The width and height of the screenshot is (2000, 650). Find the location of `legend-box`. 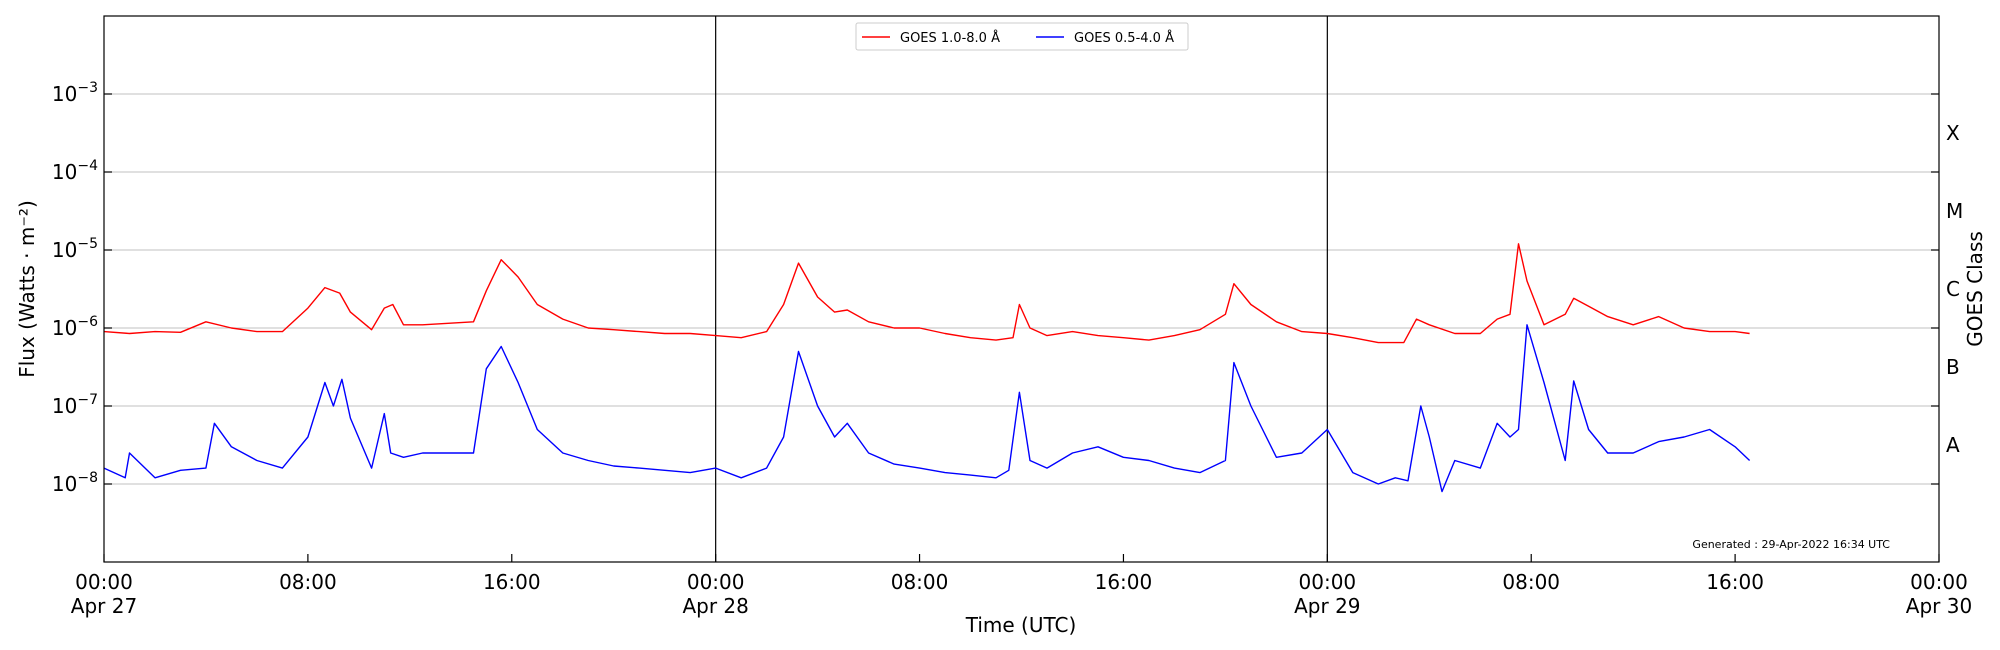

legend-box is located at coordinates (1022, 36).